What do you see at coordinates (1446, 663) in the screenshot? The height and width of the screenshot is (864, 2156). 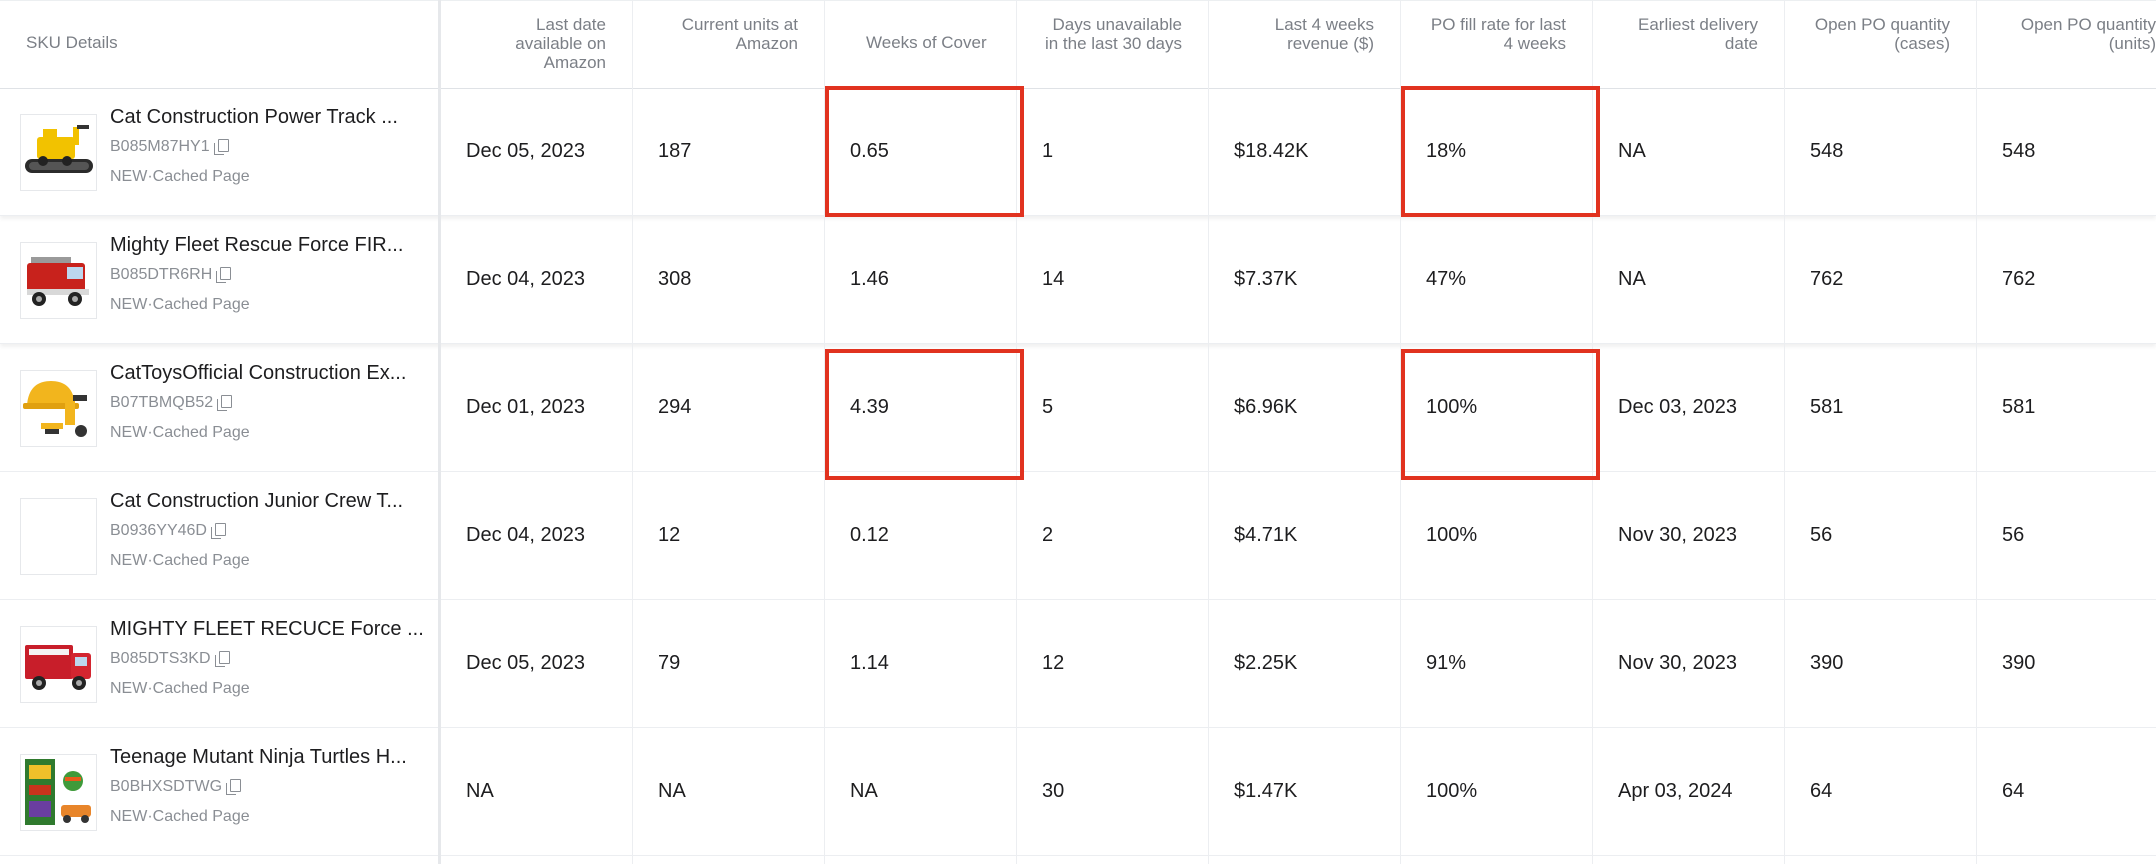 I see `fill-rate-cell: 91%` at bounding box center [1446, 663].